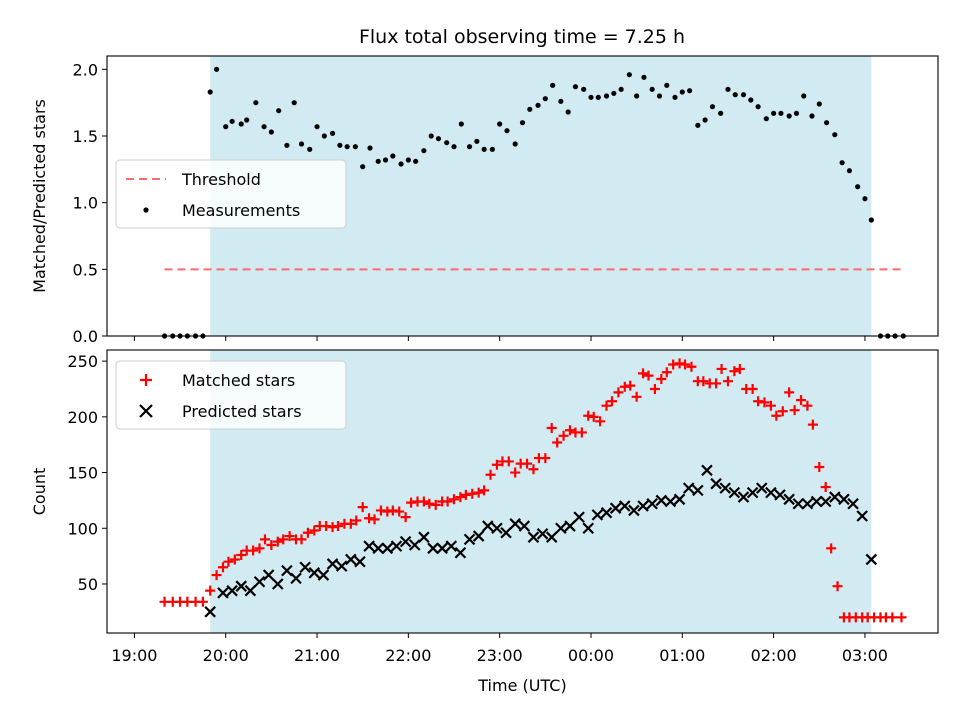 This screenshot has width=960, height=720. What do you see at coordinates (85, 69) in the screenshot?
I see `y-tick-label: 2.0` at bounding box center [85, 69].